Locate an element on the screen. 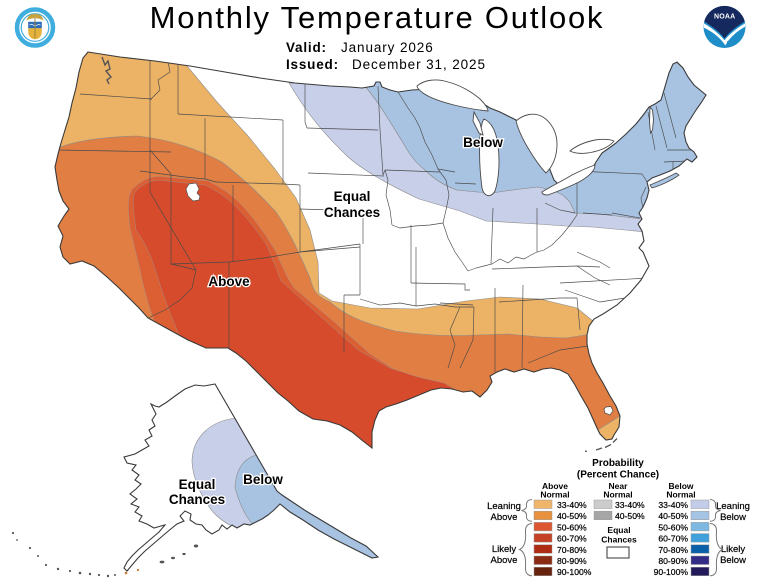 The image size is (760, 587). svg-text: Issued: is located at coordinates (312, 64).